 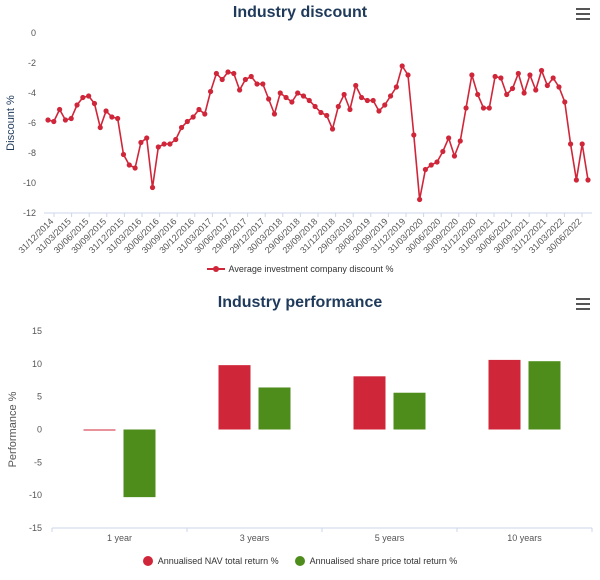 What do you see at coordinates (383, 561) in the screenshot?
I see `legend-label: Annualised share price total return %` at bounding box center [383, 561].